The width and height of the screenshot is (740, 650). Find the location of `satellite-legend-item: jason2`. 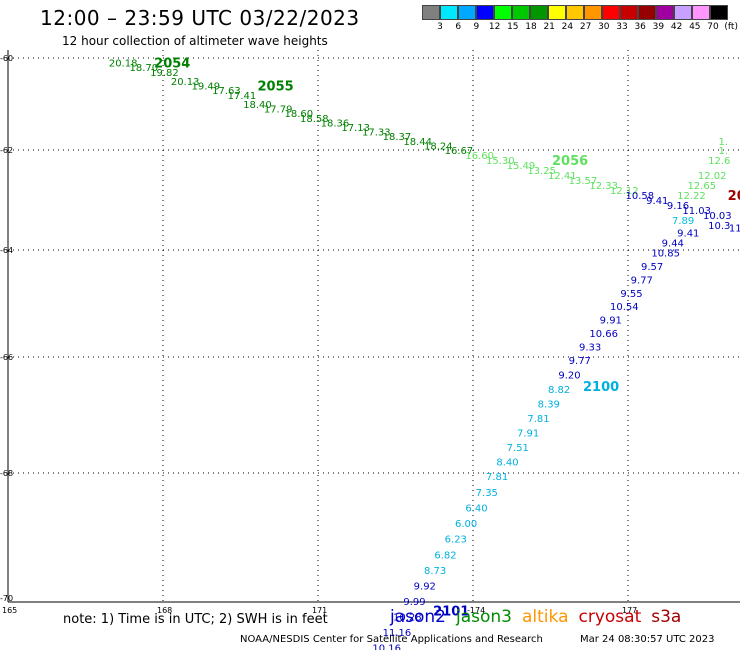

satellite-legend-item: jason2 is located at coordinates (418, 617).